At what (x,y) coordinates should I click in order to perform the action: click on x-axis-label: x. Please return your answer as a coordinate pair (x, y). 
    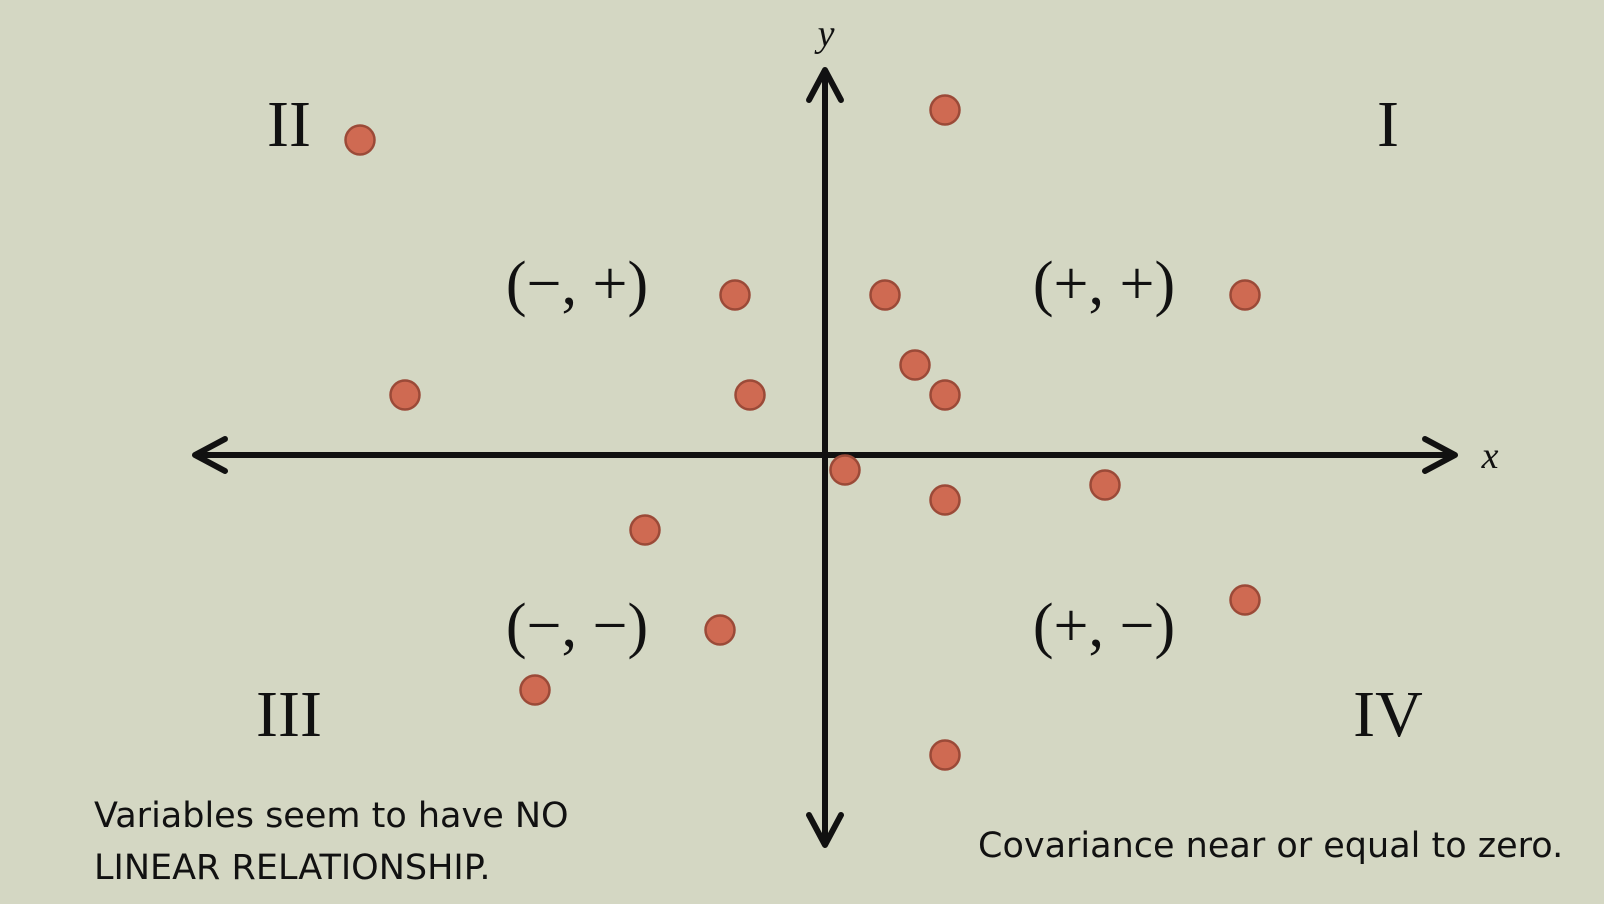
    Looking at the image, I should click on (1490, 456).